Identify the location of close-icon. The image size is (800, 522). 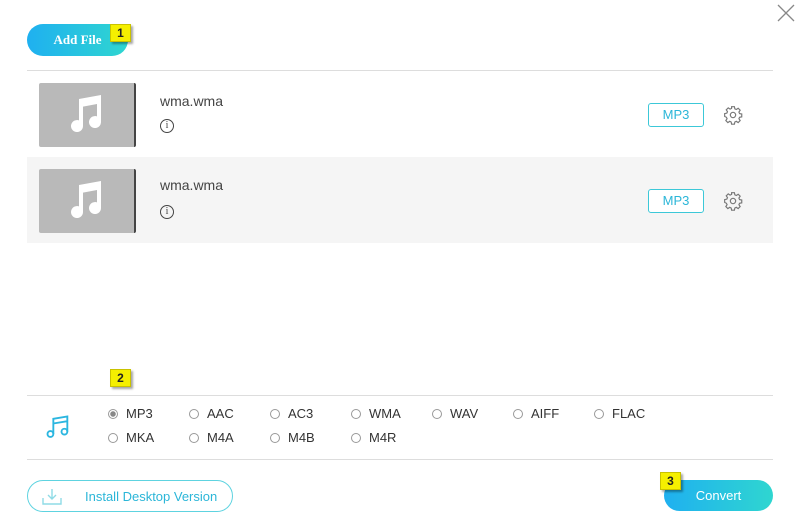
(786, 13).